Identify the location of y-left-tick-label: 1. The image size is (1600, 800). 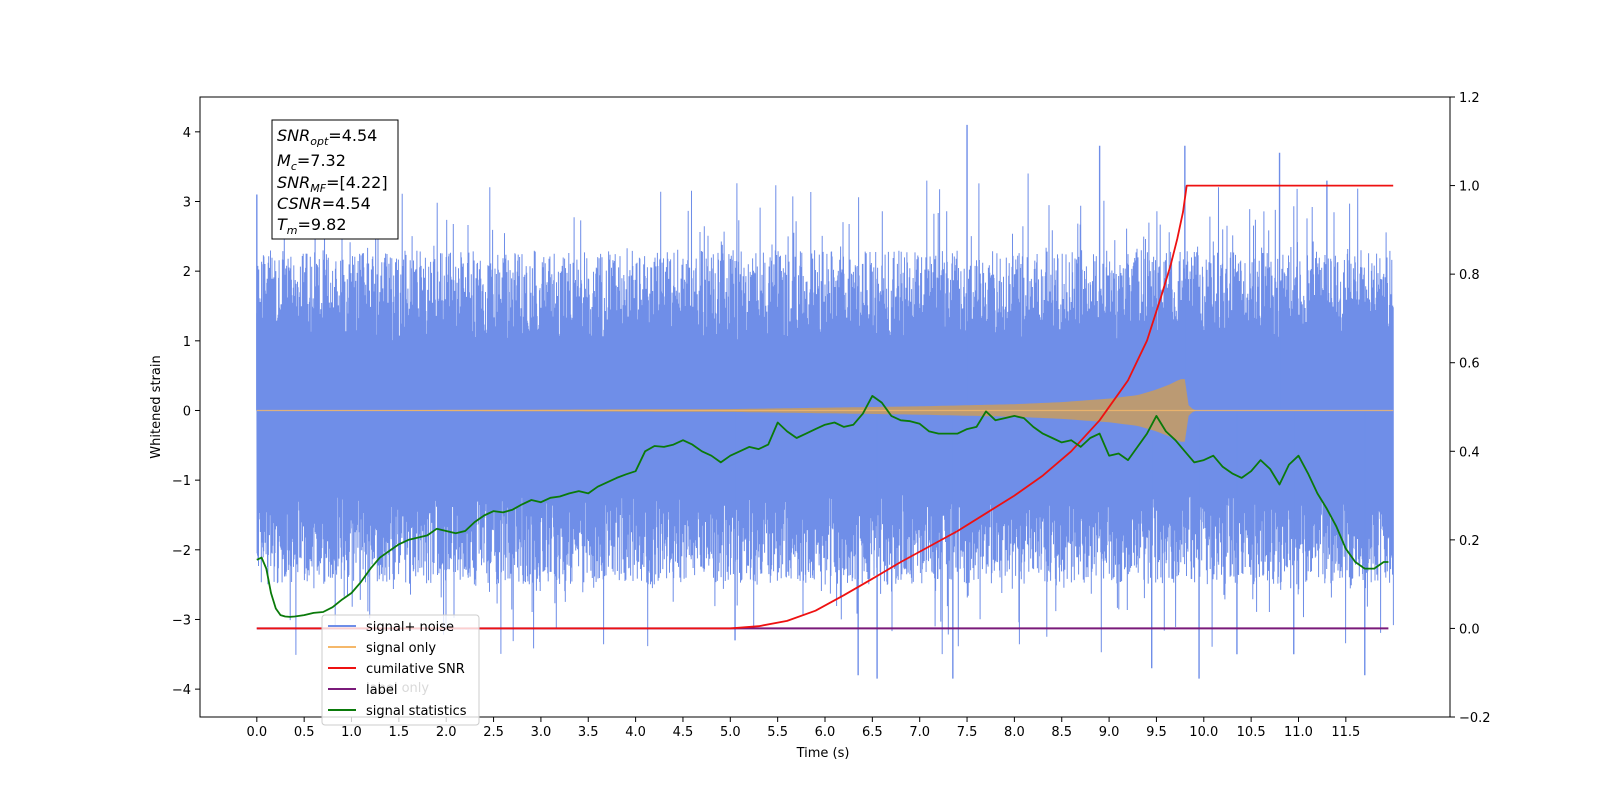
(187, 342).